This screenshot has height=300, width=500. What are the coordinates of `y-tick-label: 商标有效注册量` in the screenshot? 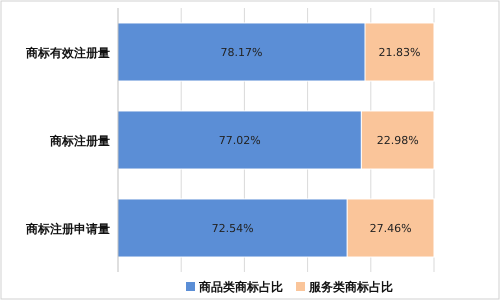 It's located at (67, 53).